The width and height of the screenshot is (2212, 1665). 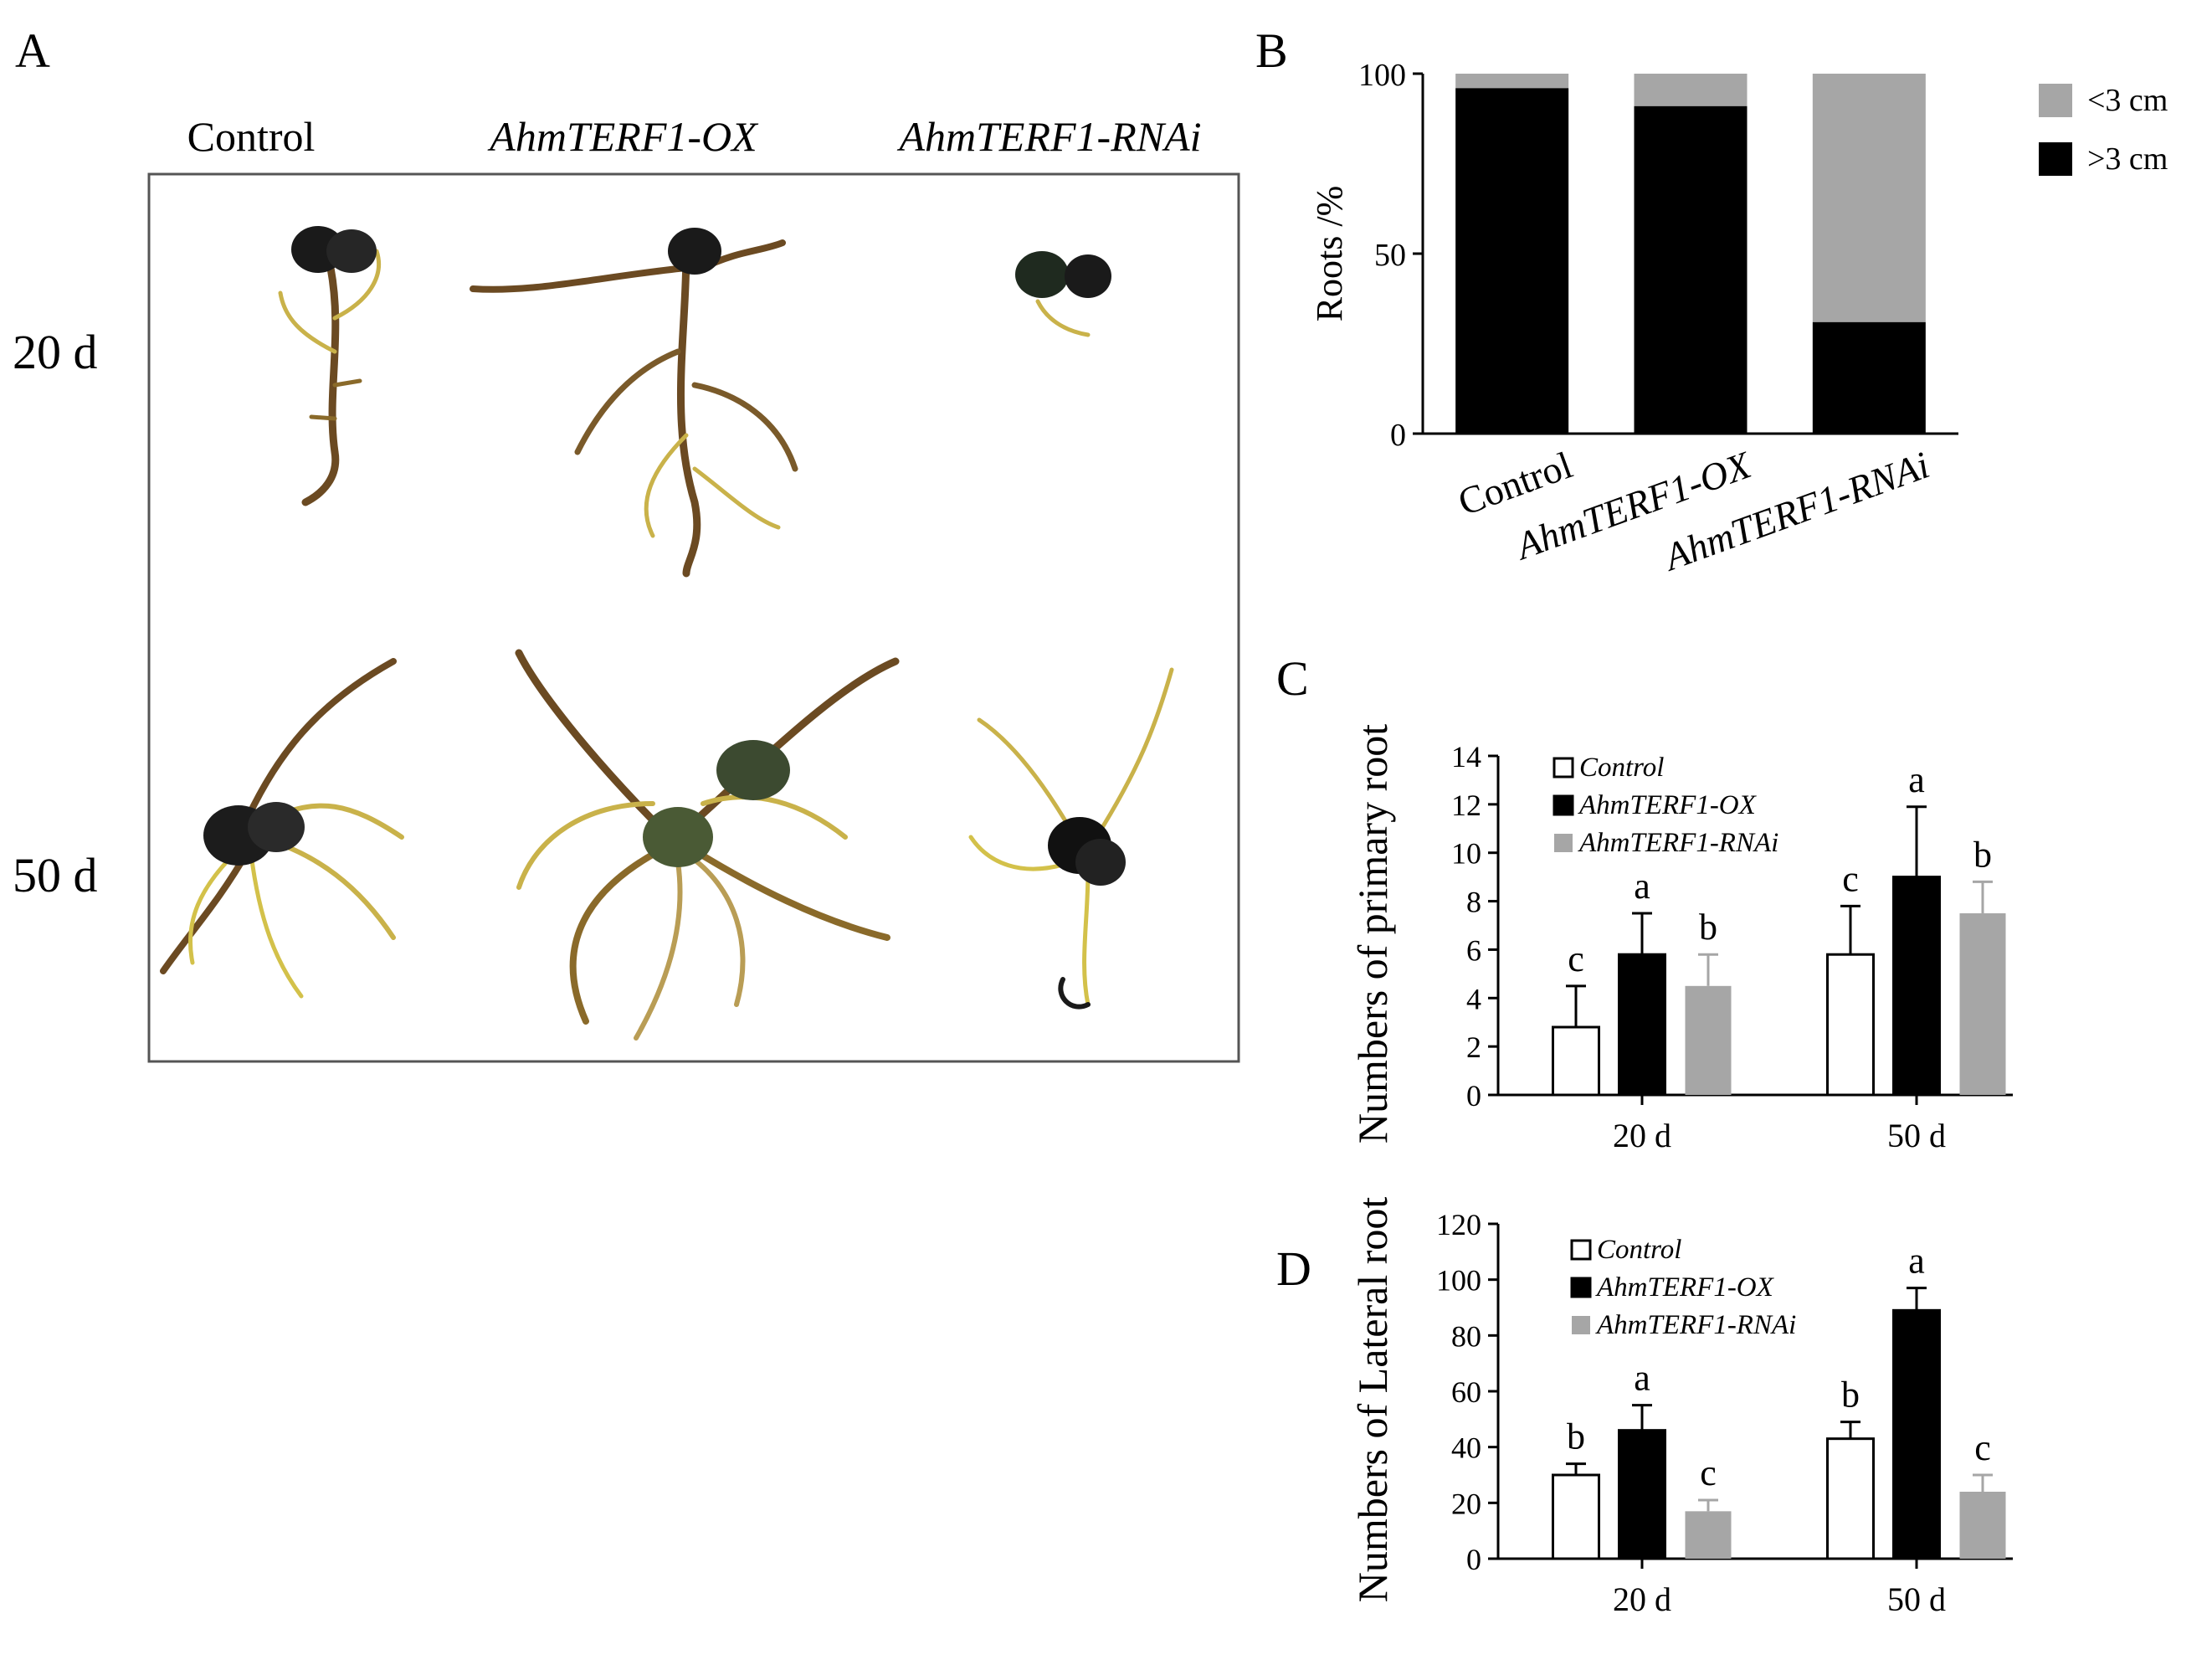 I want to click on y-tick-label: 20, so click(x=1466, y=1503).